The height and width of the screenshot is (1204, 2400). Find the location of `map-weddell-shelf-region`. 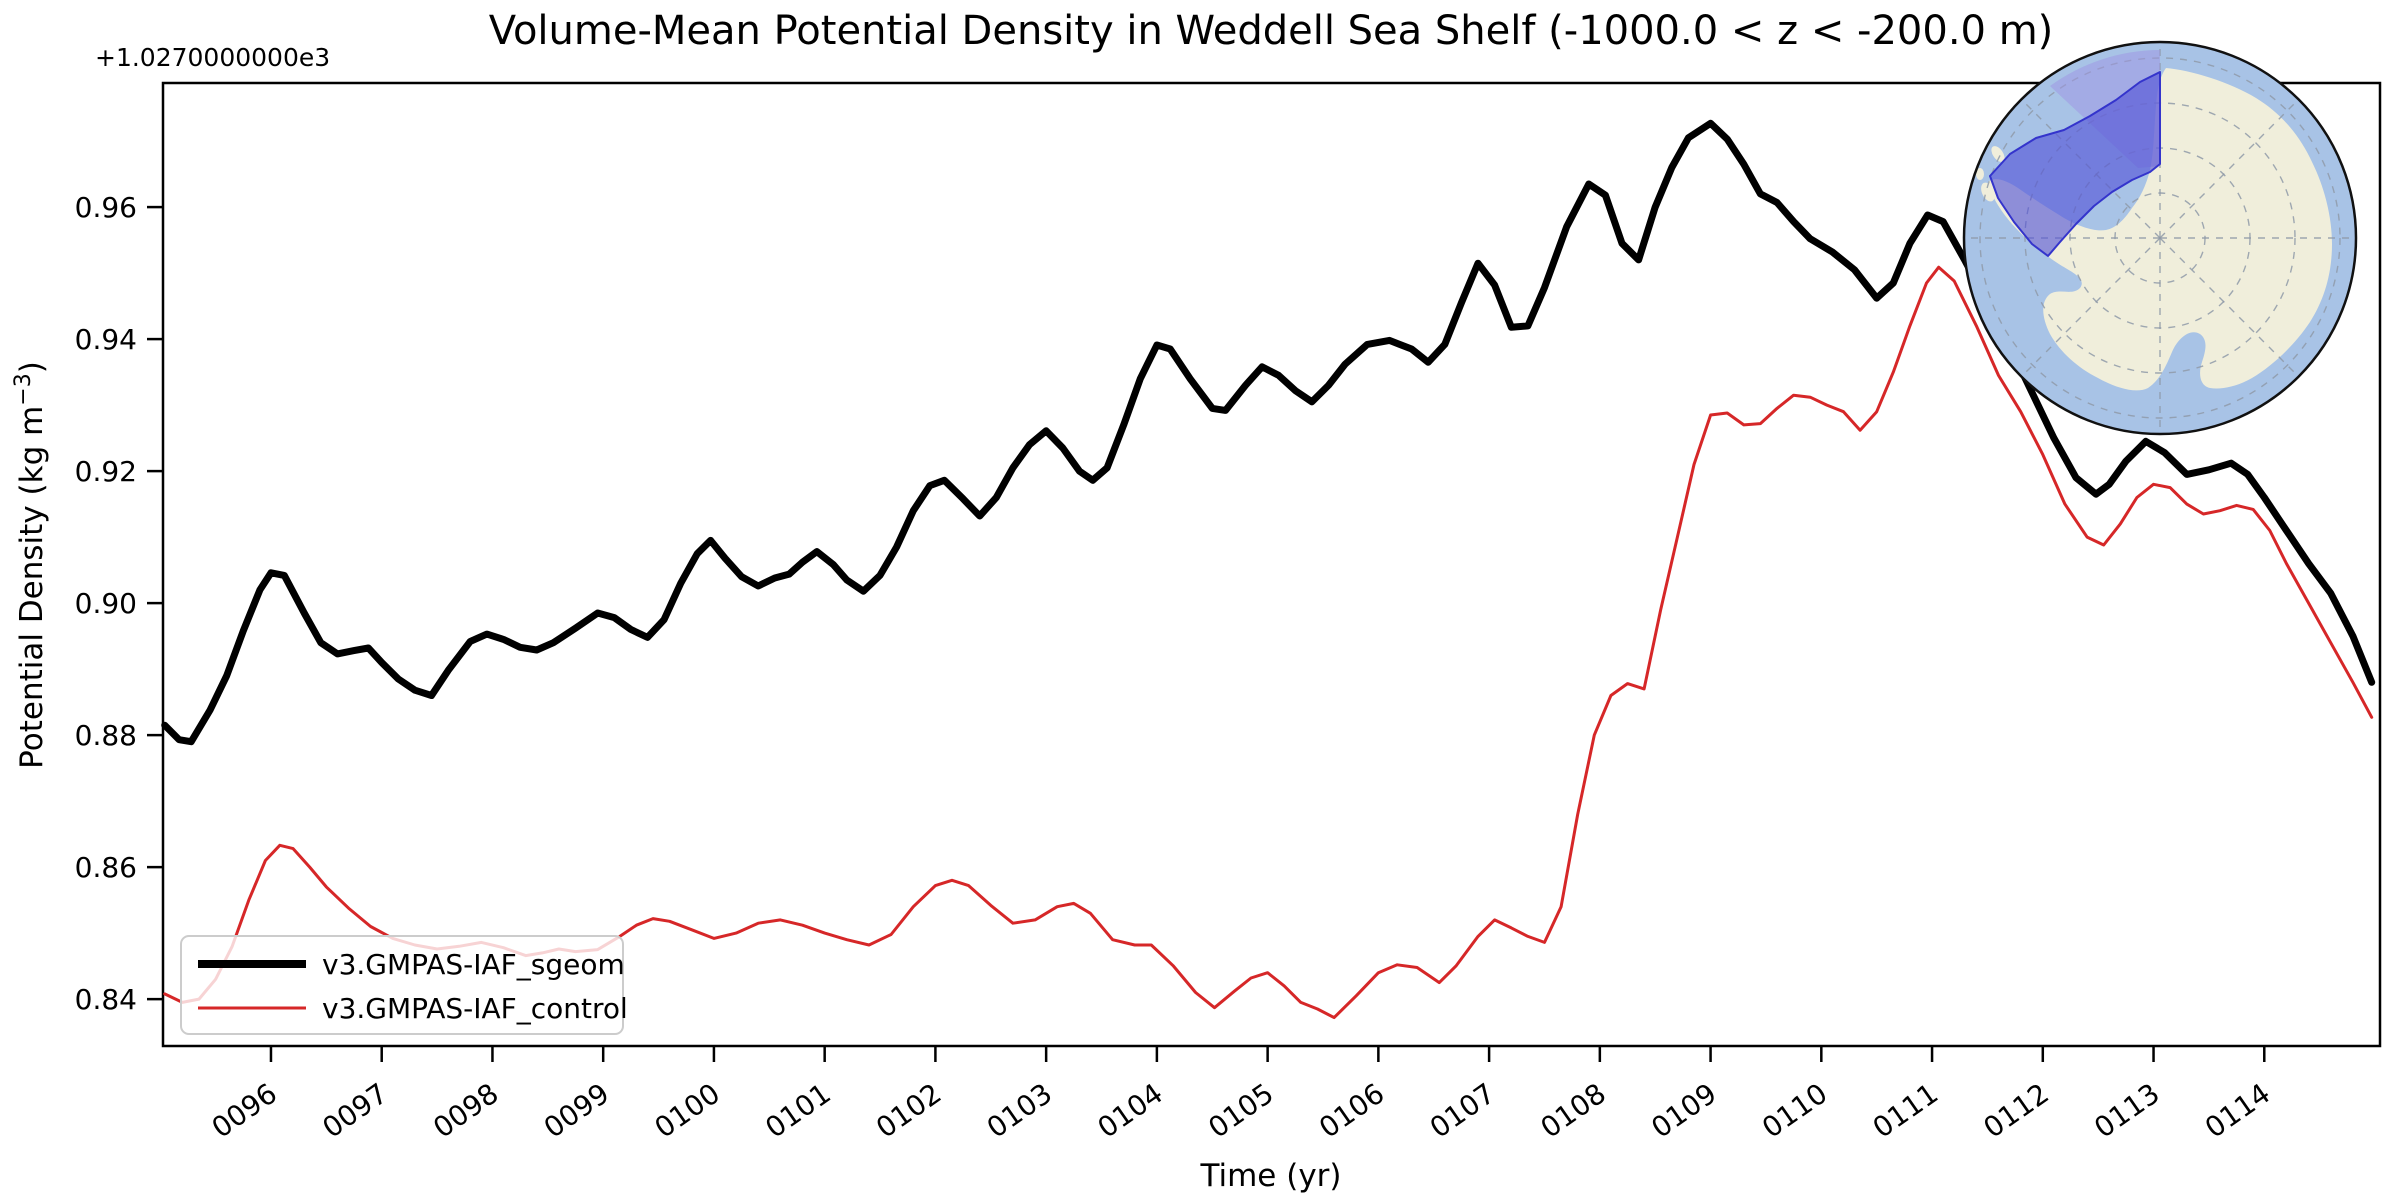

map-weddell-shelf-region is located at coordinates (2075, 164).